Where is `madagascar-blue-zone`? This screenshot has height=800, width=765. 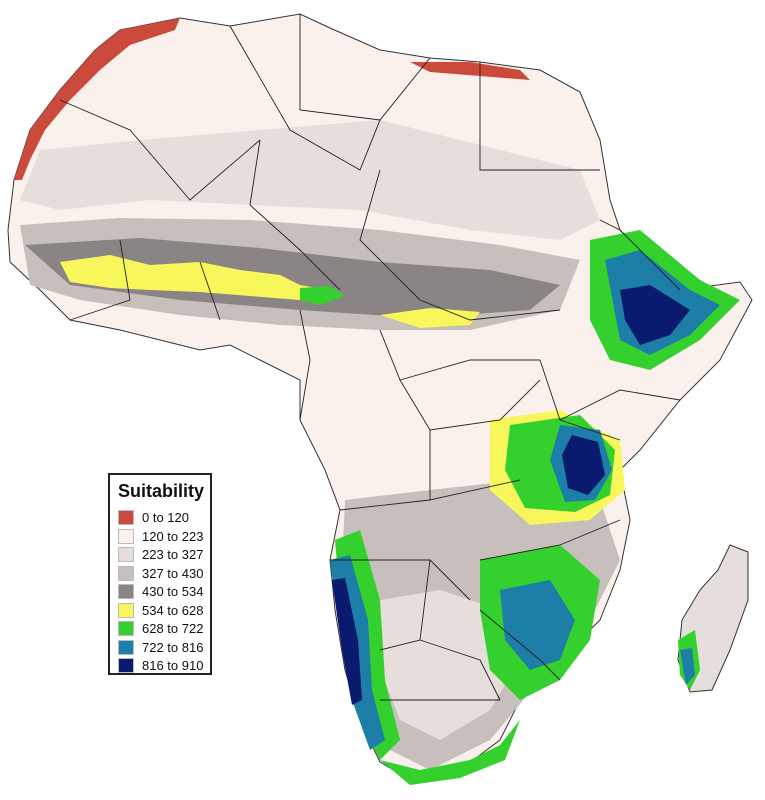 madagascar-blue-zone is located at coordinates (687, 666).